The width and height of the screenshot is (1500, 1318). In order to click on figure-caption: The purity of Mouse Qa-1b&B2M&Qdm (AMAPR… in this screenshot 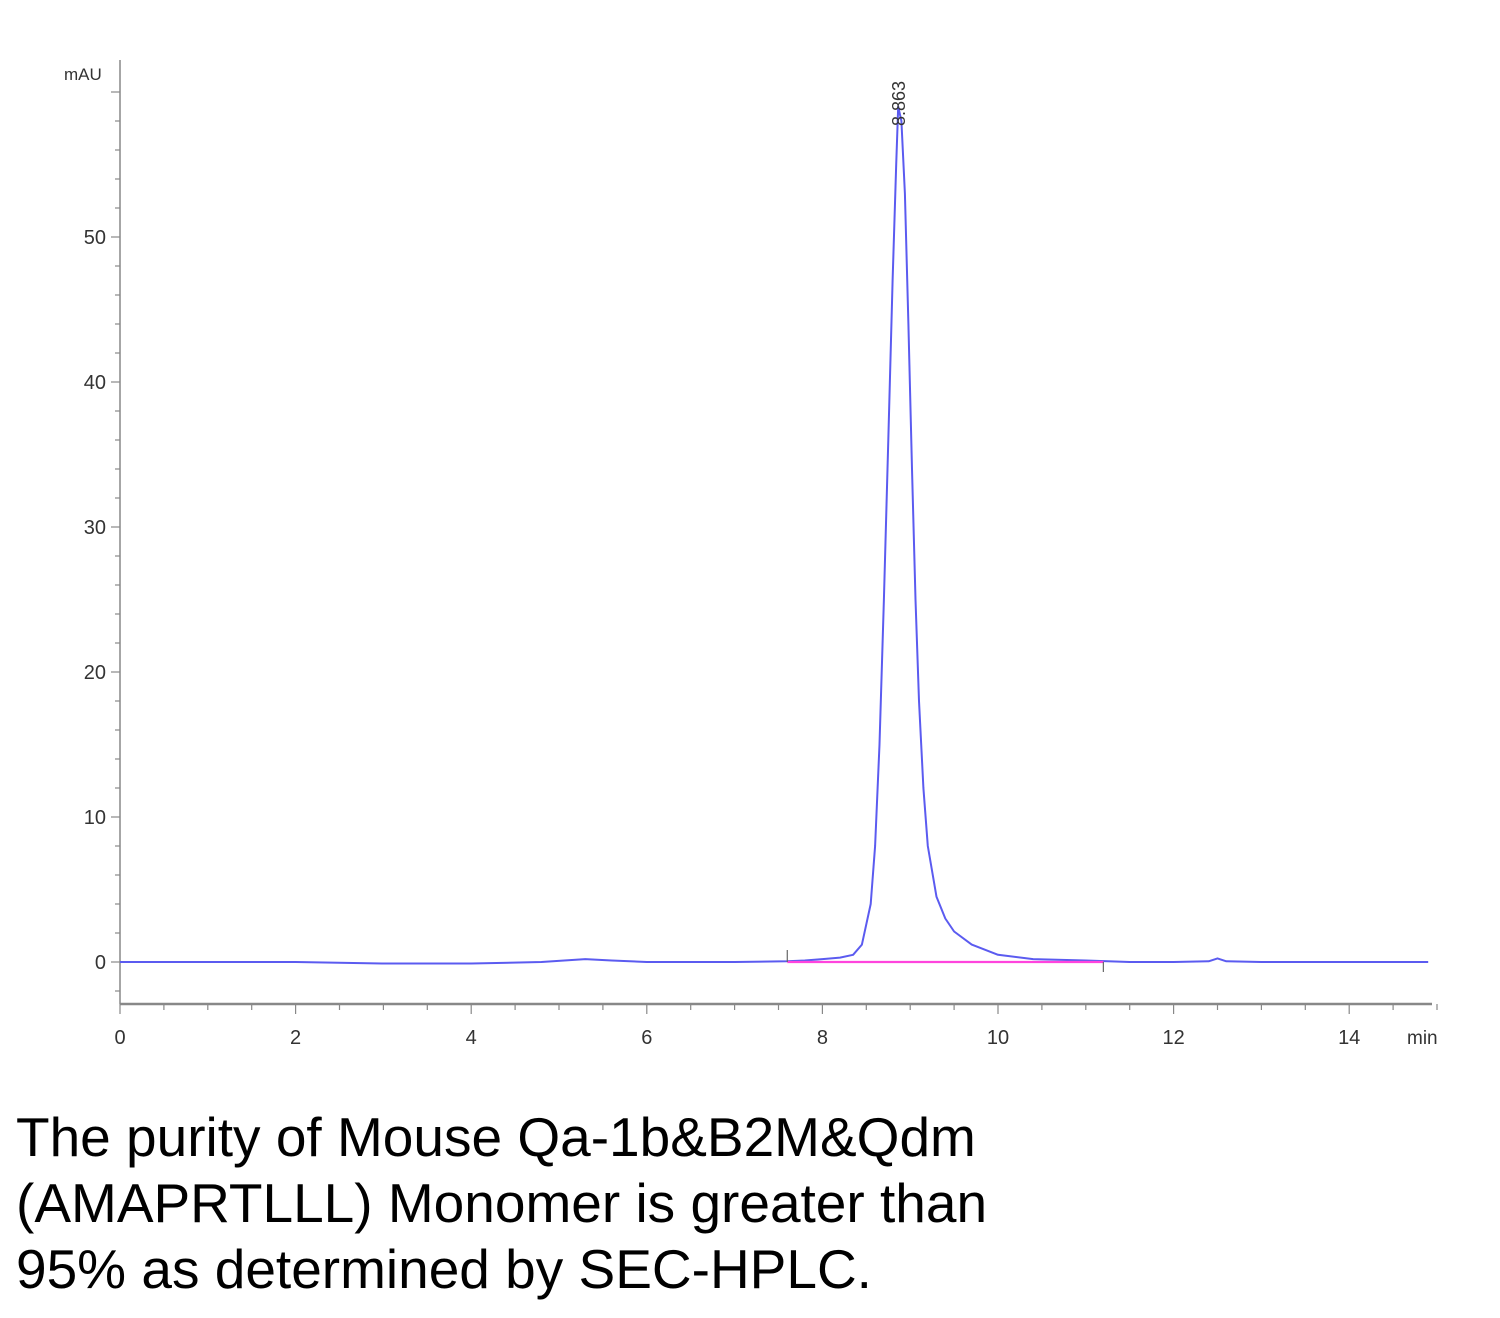, I will do `click(591, 1203)`.